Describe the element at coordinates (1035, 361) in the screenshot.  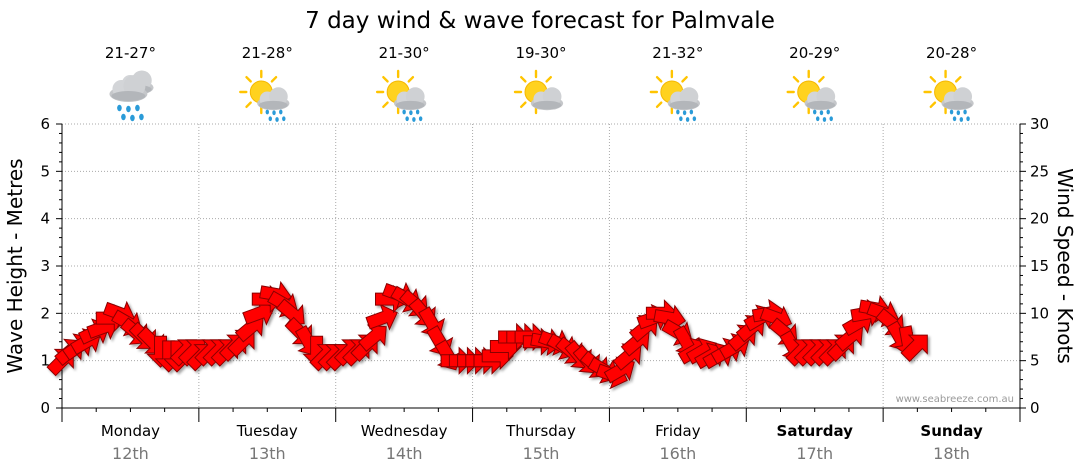
I see `right-tick-label: 5` at that location.